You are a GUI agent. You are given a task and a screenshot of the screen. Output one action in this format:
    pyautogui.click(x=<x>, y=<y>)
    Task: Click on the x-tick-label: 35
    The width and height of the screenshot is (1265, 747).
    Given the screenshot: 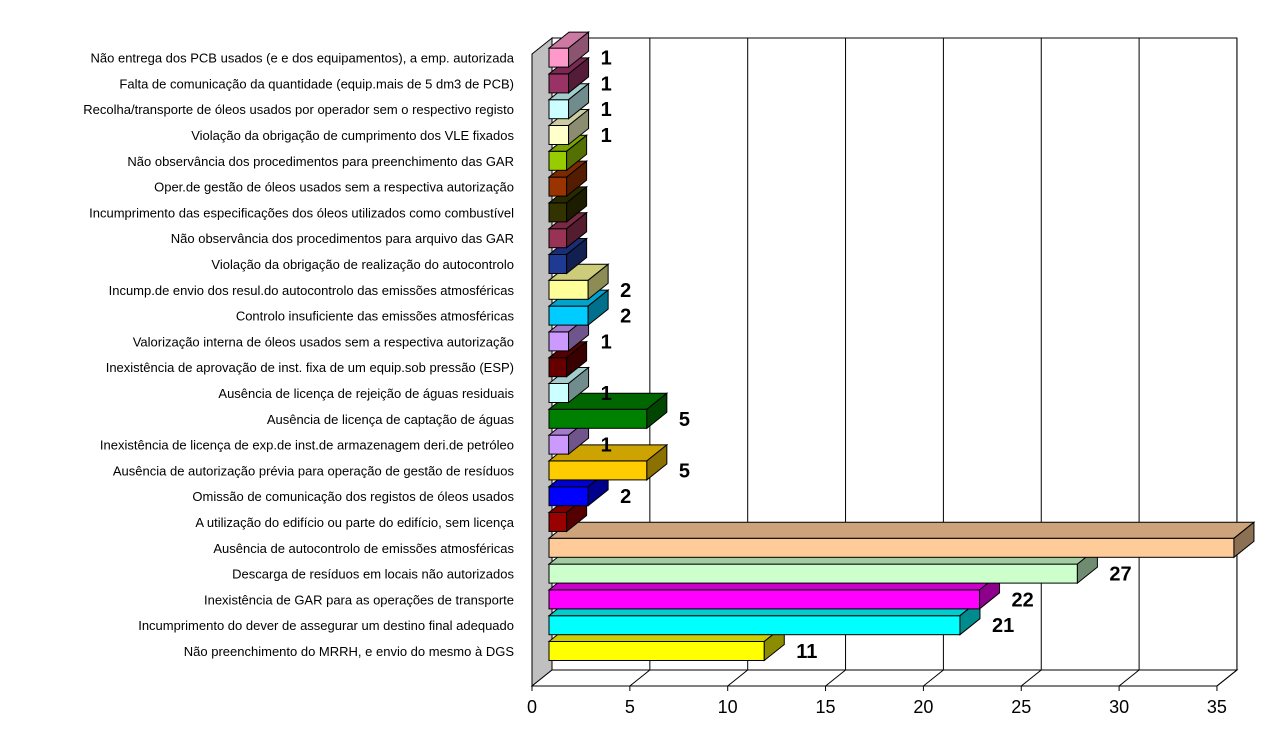 What is the action you would take?
    pyautogui.click(x=1217, y=707)
    